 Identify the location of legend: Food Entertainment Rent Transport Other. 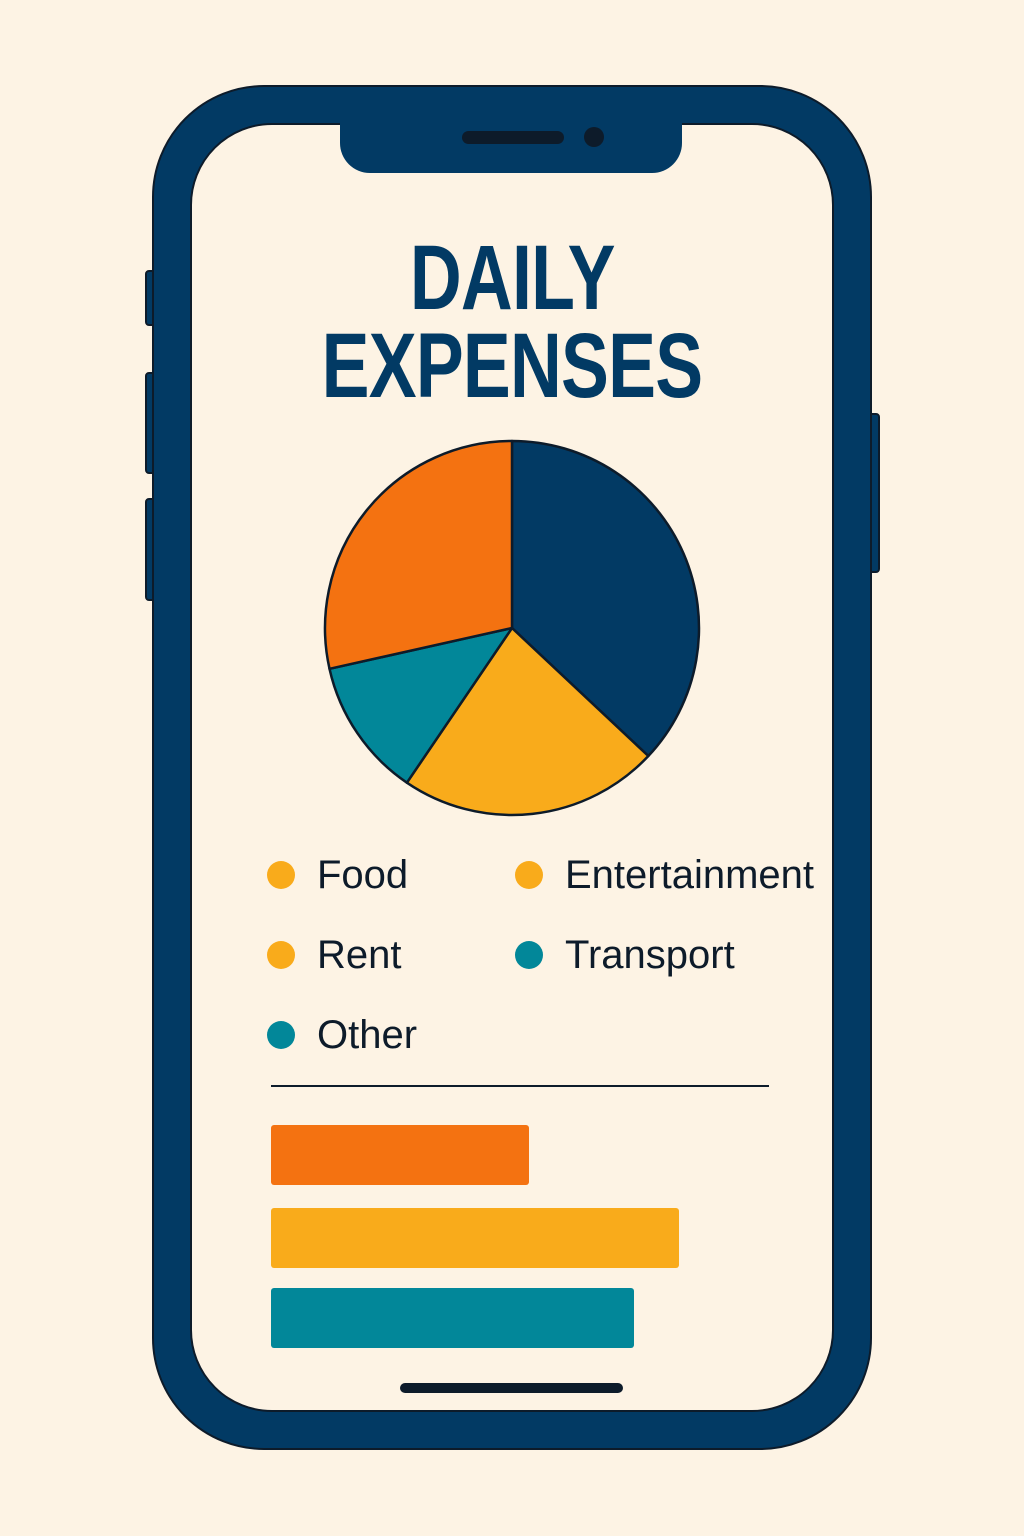
(557, 955).